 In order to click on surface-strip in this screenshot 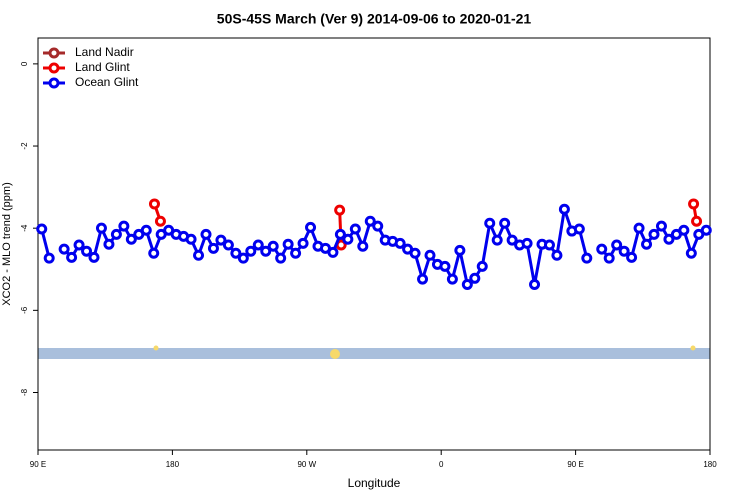, I will do `click(374, 353)`.